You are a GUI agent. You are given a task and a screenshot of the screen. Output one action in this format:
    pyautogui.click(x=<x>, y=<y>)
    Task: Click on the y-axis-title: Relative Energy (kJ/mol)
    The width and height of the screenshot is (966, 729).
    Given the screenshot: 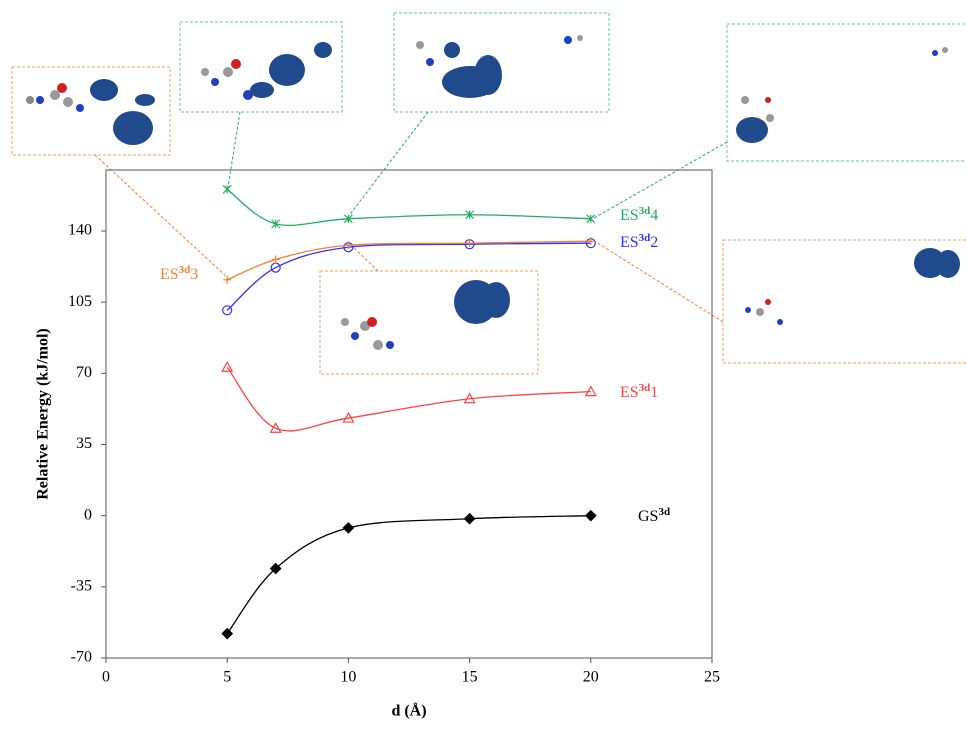 What is the action you would take?
    pyautogui.click(x=43, y=414)
    